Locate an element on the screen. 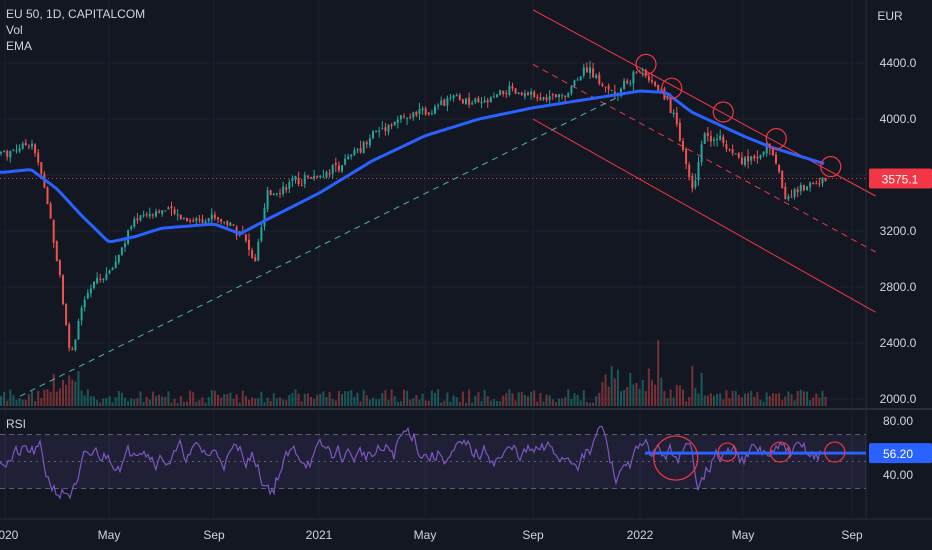 This screenshot has width=932, height=550. volume-legend: Vol is located at coordinates (14, 30).